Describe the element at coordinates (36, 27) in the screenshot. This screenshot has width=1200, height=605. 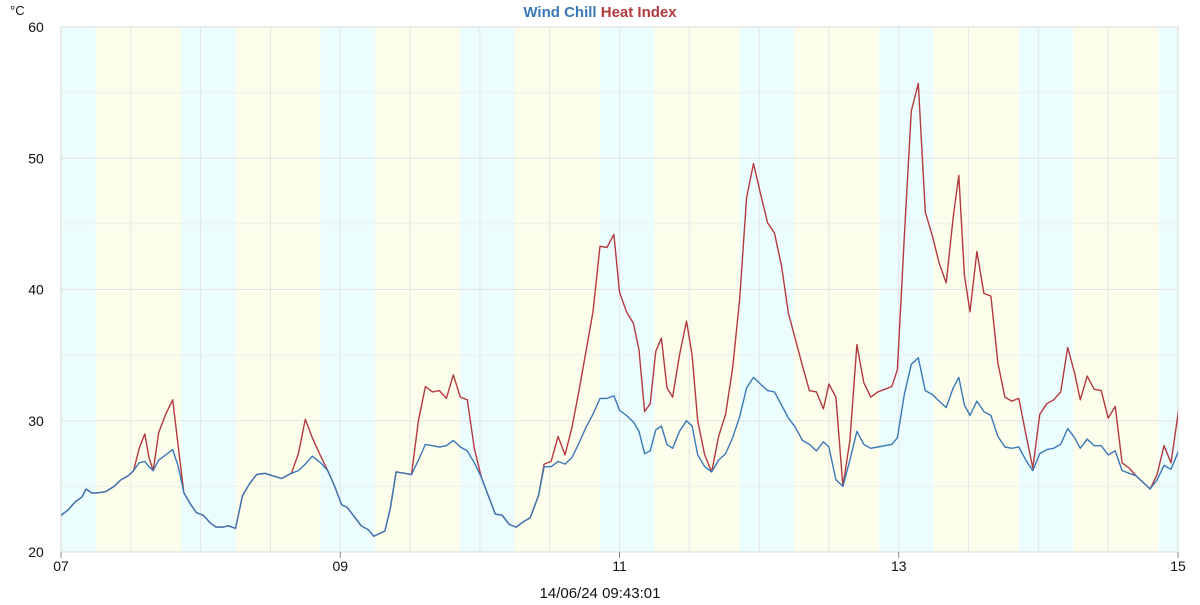
I see `y-tick-label: 60` at that location.